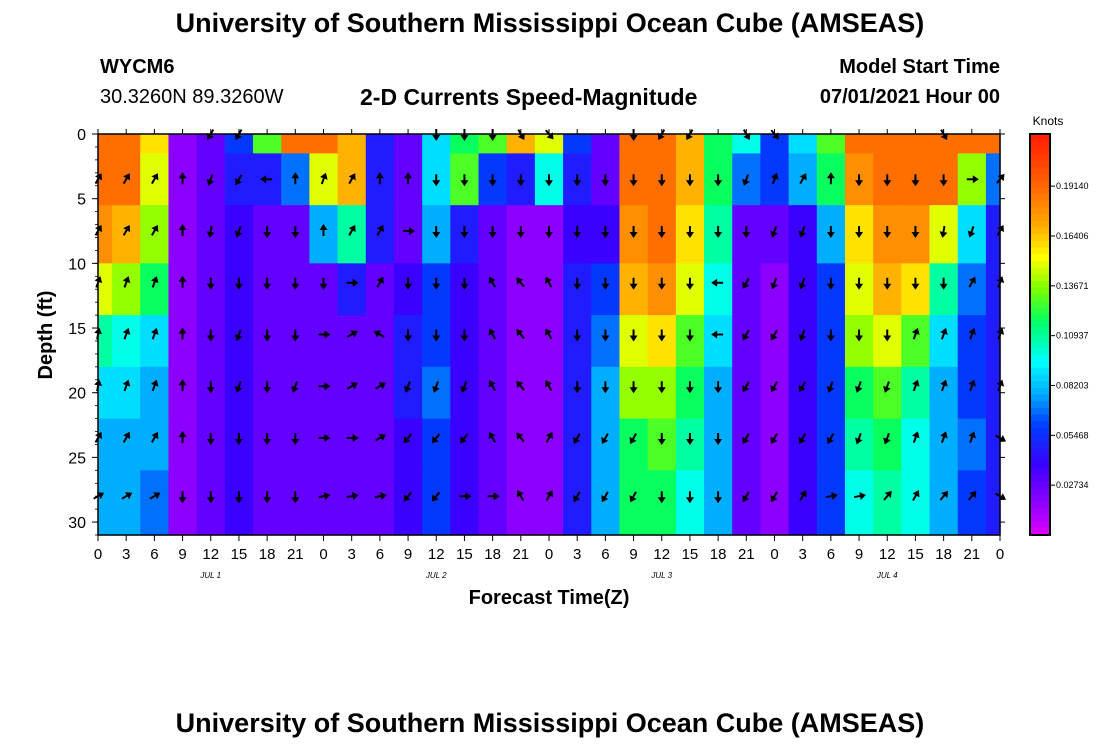 The image size is (1100, 750). I want to click on x-tick-label: 21, so click(520, 554).